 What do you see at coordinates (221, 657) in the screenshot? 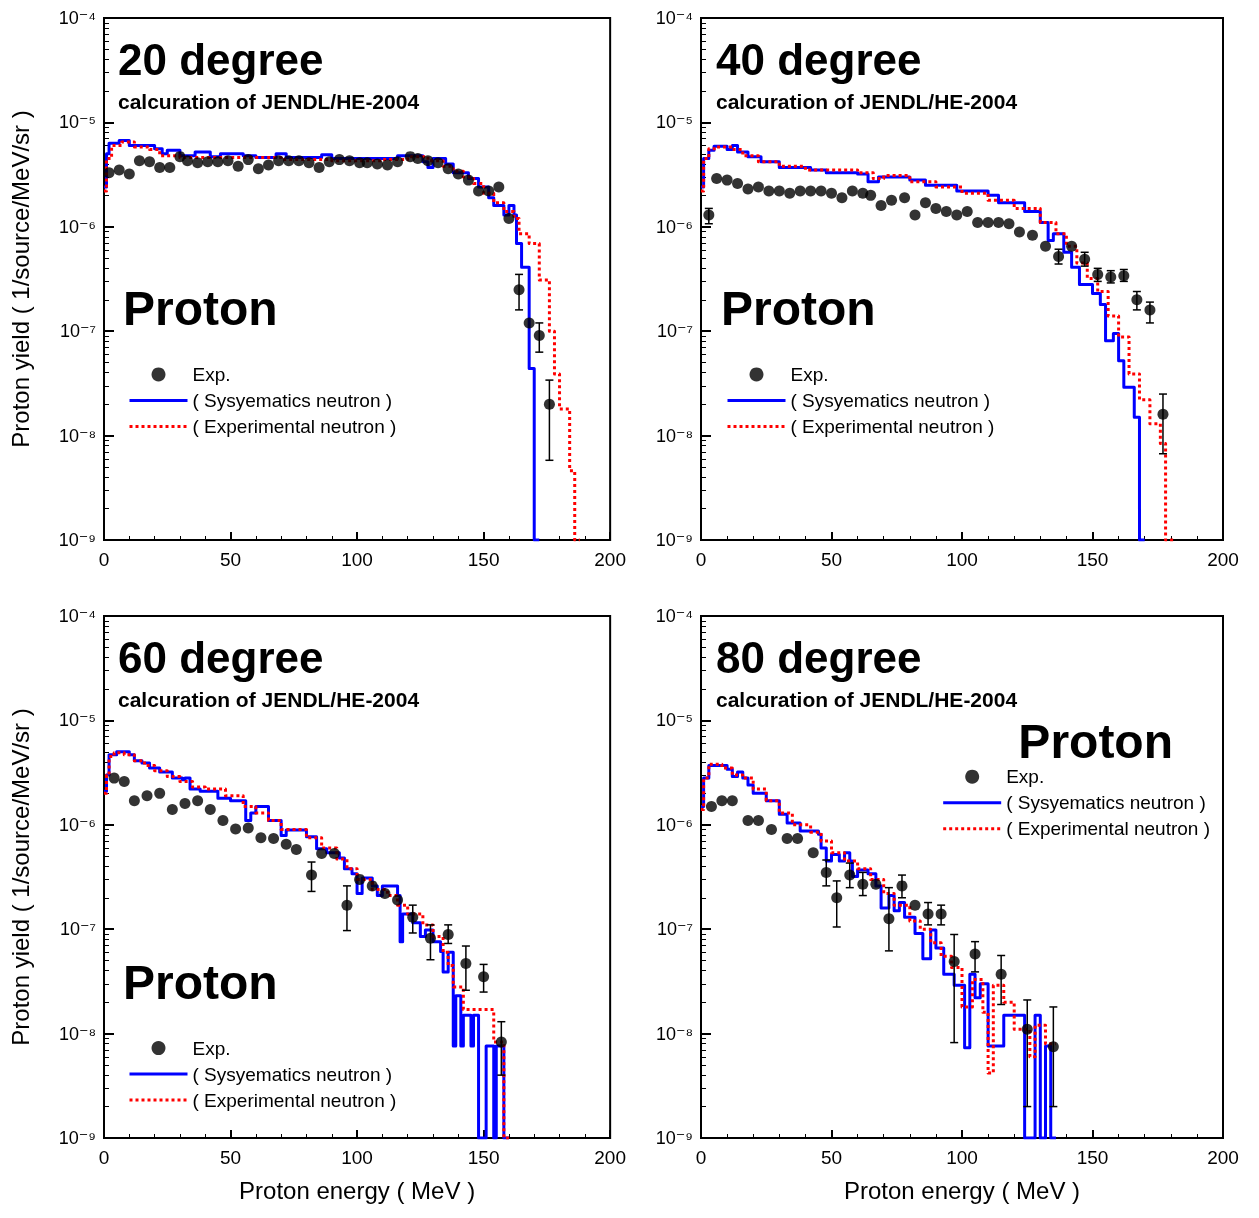
I see `chart-title: 60 degree` at bounding box center [221, 657].